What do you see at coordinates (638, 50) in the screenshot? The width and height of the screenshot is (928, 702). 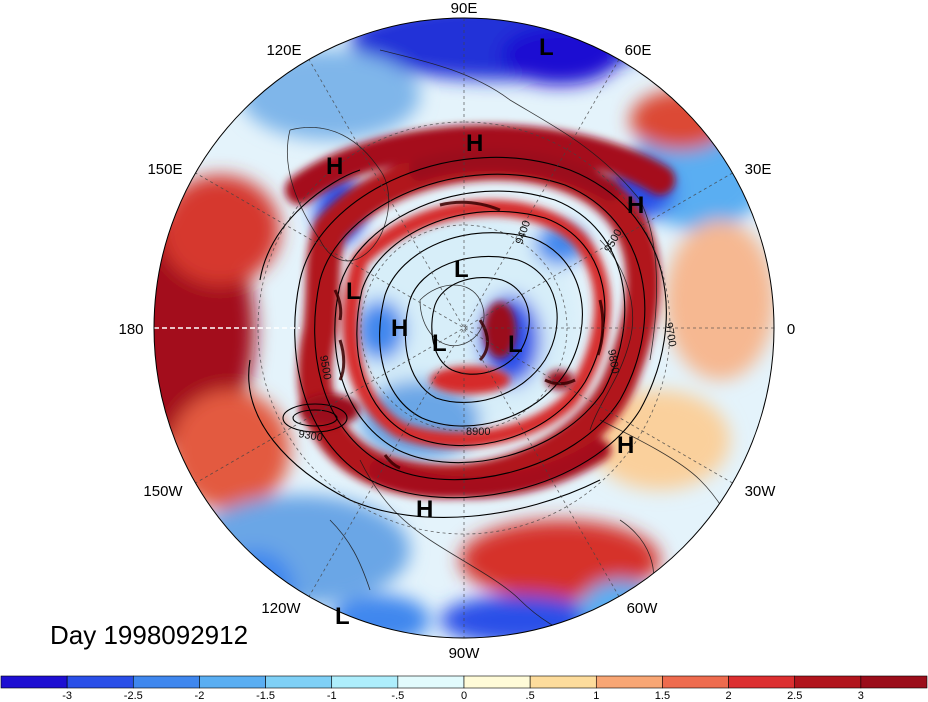 I see `longitude-label-60e: 60E` at bounding box center [638, 50].